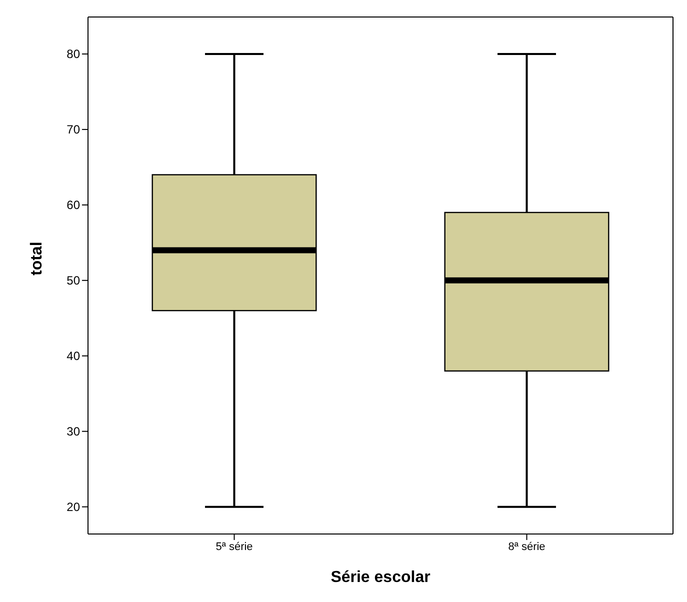  I want to click on y-axis-title: total, so click(37, 259).